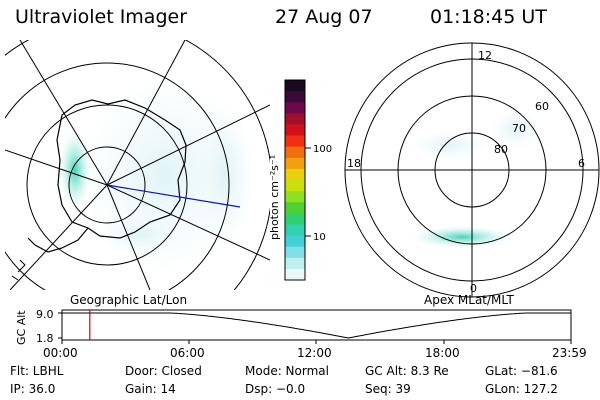 The image size is (600, 400). Describe the element at coordinates (319, 237) in the screenshot. I see `colorbar-tick-10: 10` at that location.